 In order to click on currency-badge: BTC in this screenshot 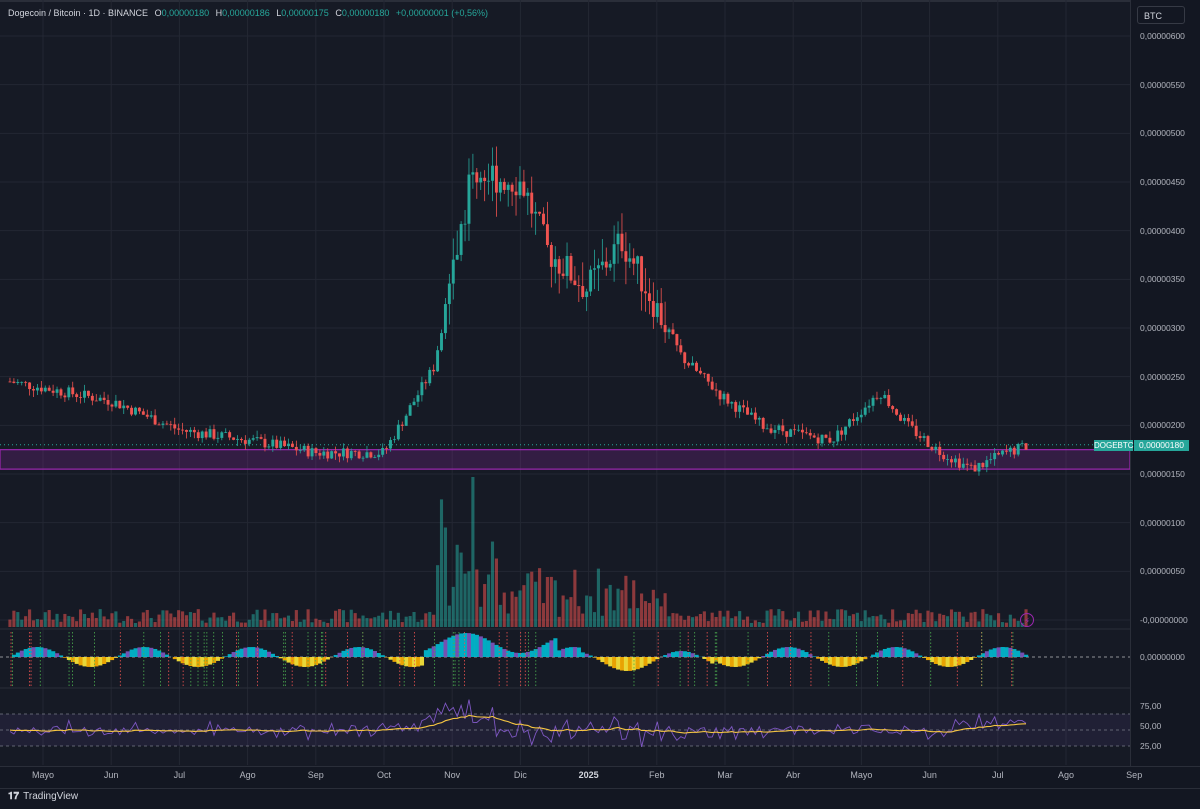, I will do `click(1161, 15)`.